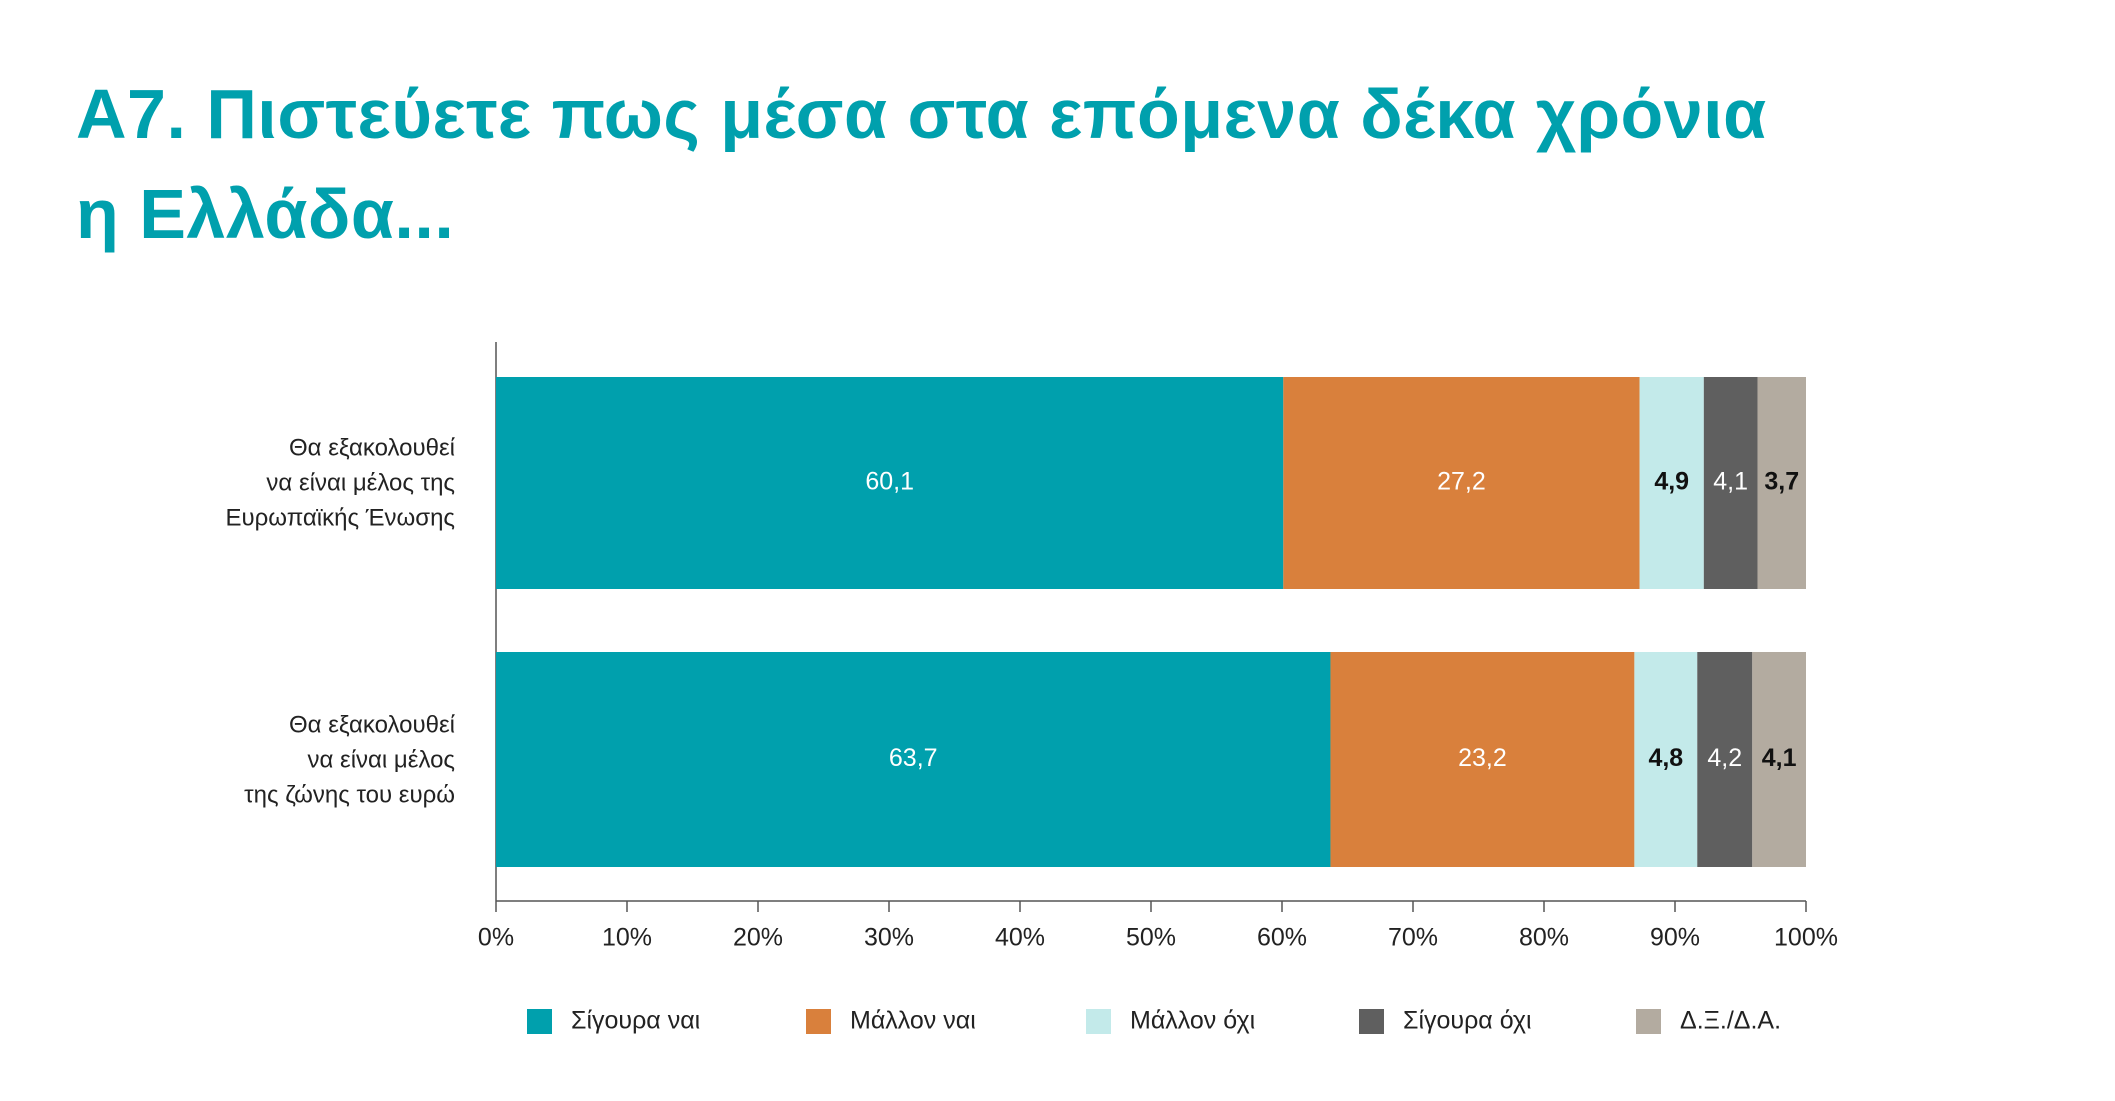  What do you see at coordinates (627, 938) in the screenshot?
I see `x-tick-label: 10%` at bounding box center [627, 938].